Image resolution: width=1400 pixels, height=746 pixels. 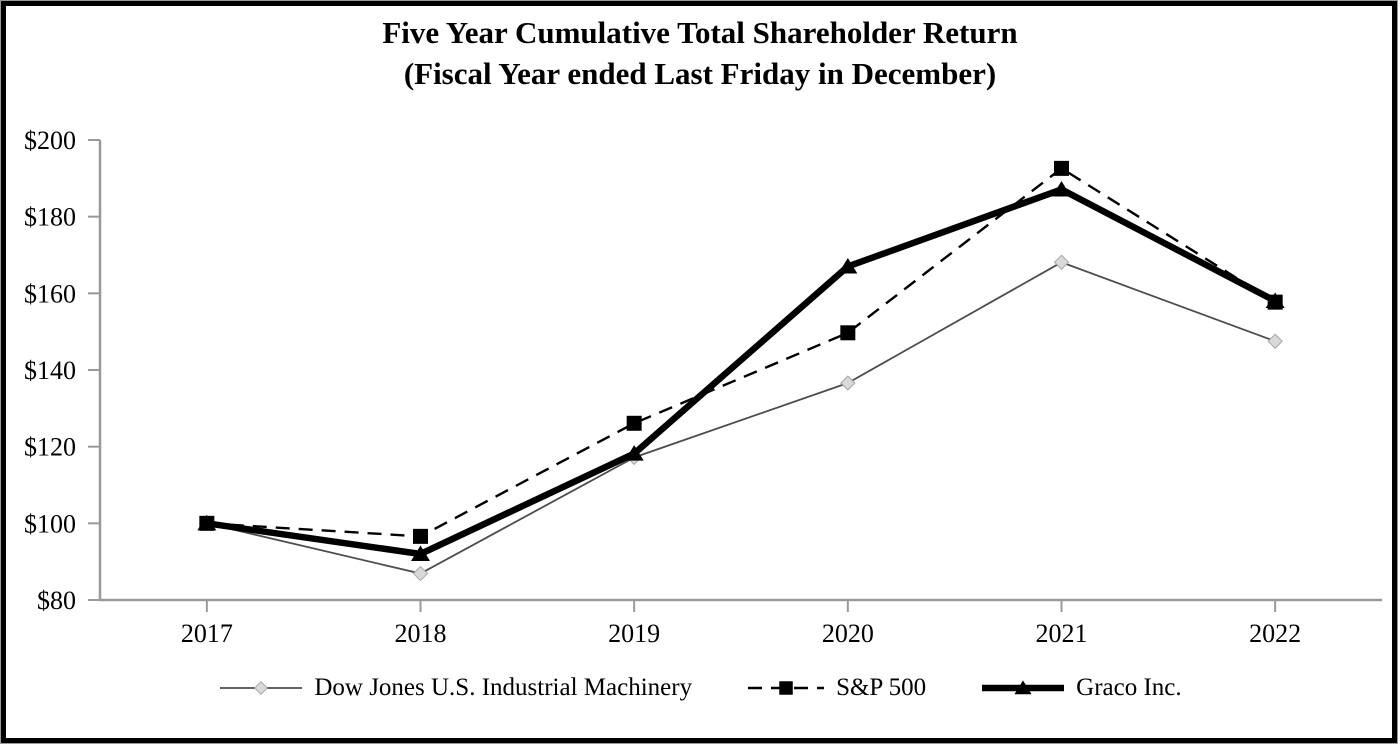 I want to click on x-axis-tick-label: 2022, so click(x=1275, y=633).